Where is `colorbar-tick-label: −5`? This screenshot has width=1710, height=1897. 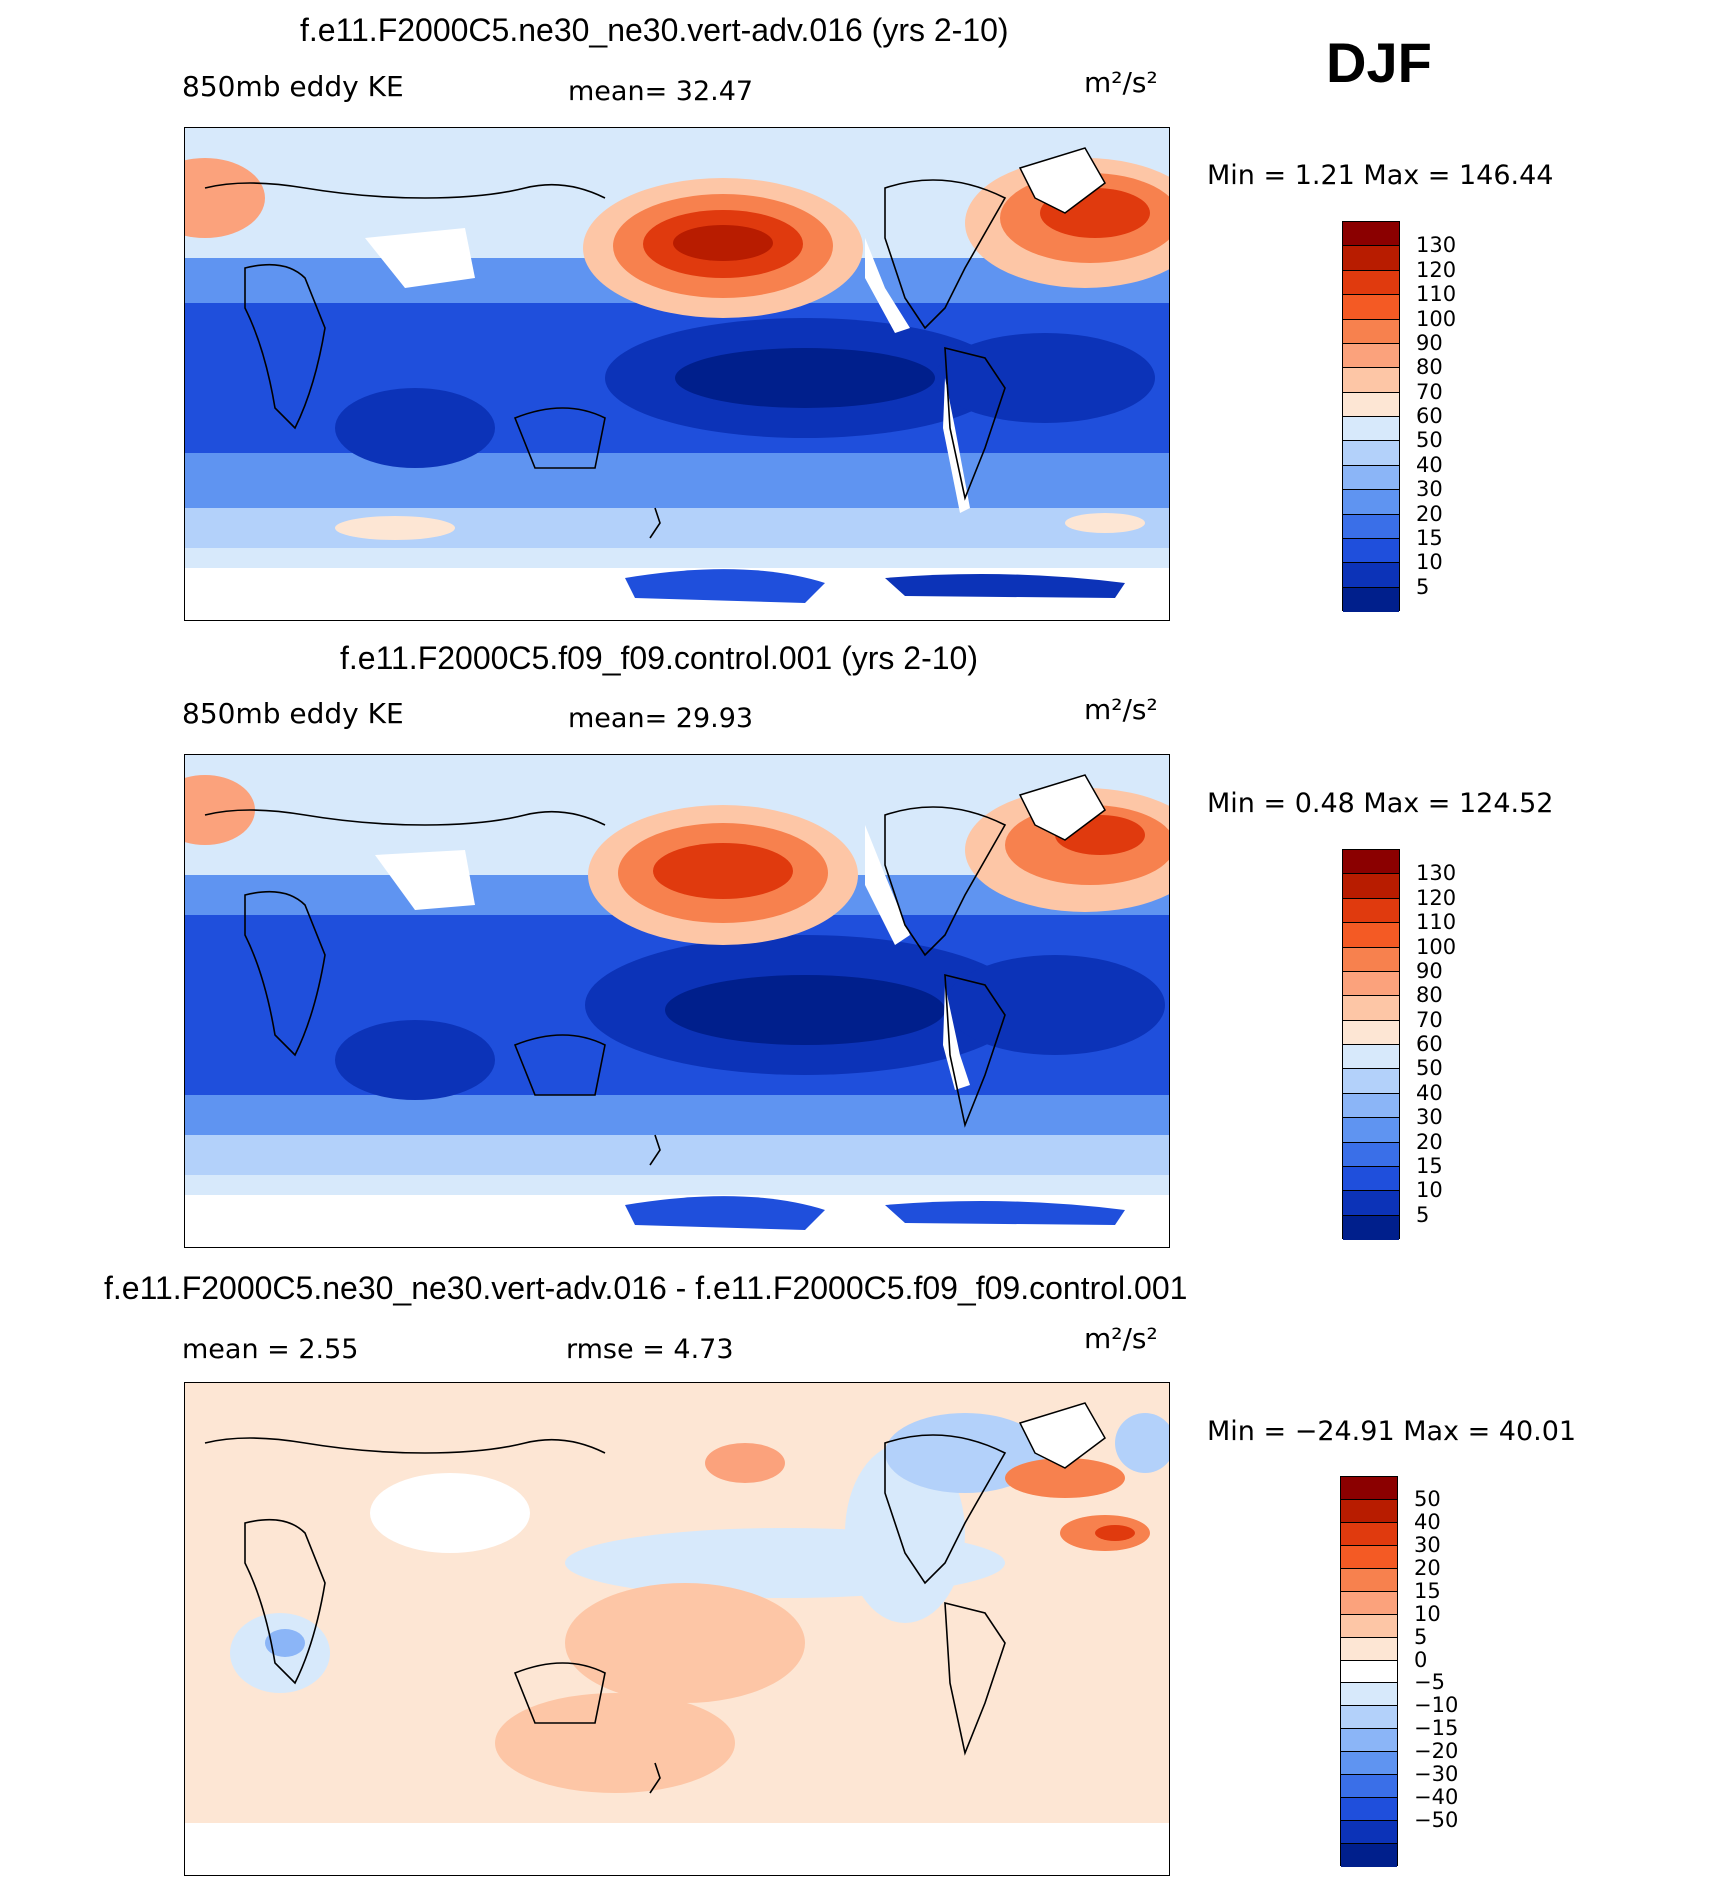
colorbar-tick-label: −5 is located at coordinates (1429, 1682).